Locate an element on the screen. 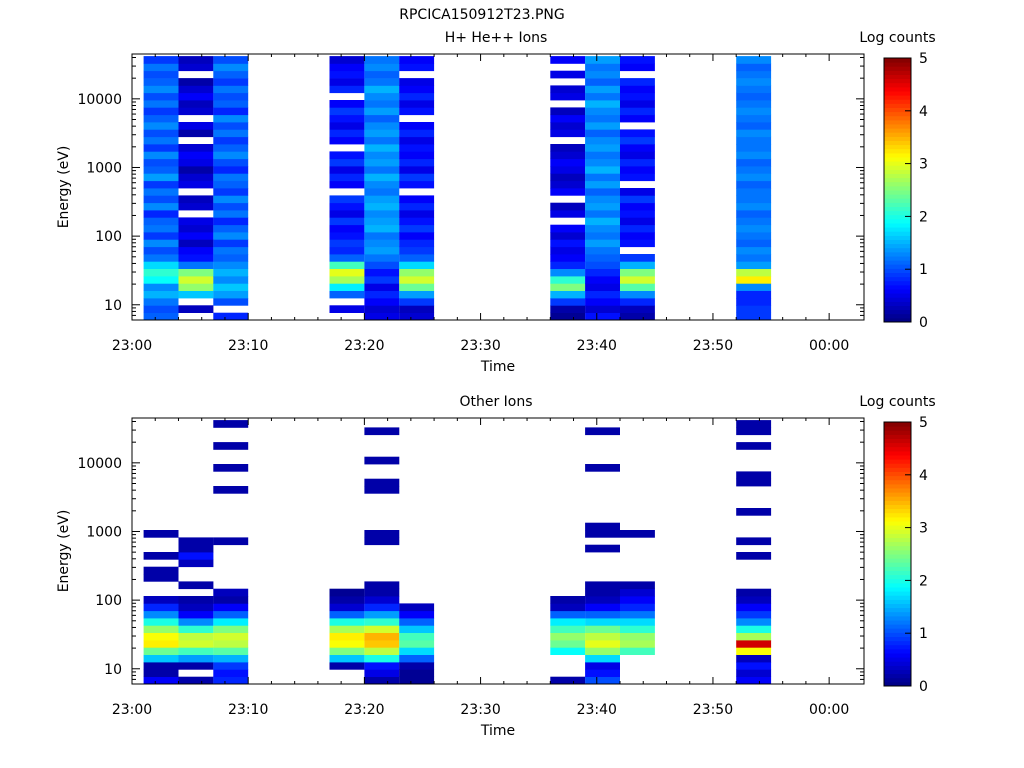 This screenshot has height=768, width=1024. colorbar-frame is located at coordinates (897, 554).